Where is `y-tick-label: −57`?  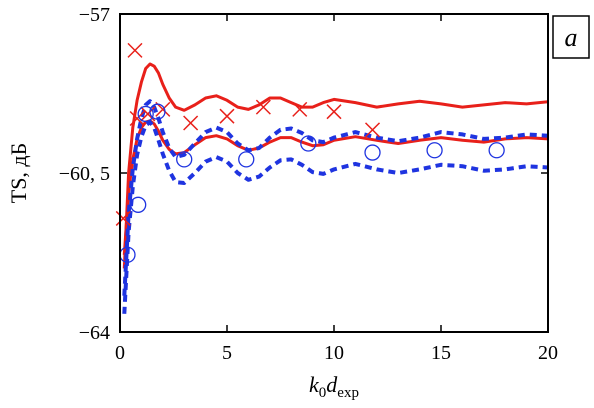 y-tick-label: −57 is located at coordinates (94, 15).